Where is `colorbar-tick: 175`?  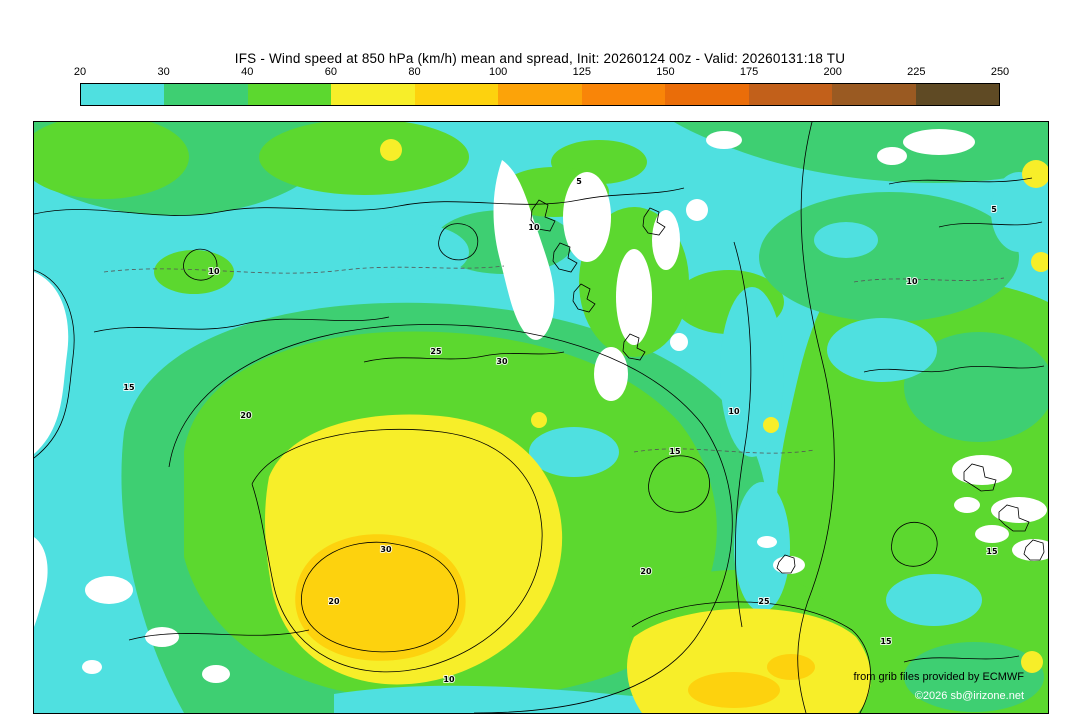 colorbar-tick: 175 is located at coordinates (749, 72).